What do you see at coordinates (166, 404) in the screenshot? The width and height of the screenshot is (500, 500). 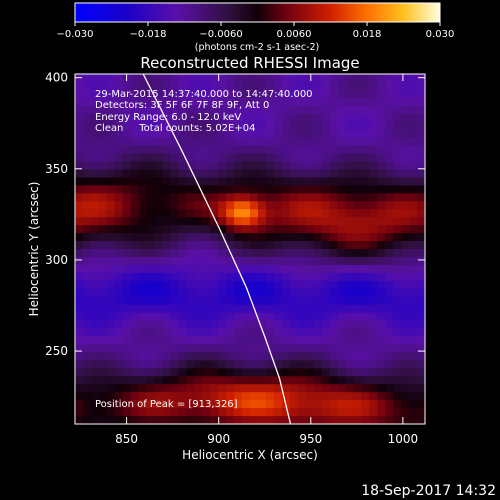 I see `peak-position-label: Position of Peak = [913,326]` at bounding box center [166, 404].